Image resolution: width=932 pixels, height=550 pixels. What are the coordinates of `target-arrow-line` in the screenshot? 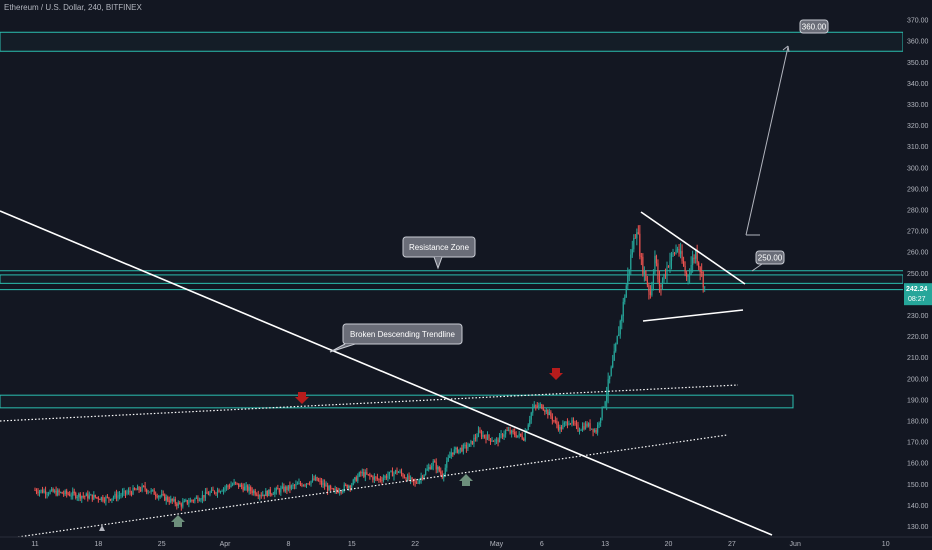 It's located at (757, 267).